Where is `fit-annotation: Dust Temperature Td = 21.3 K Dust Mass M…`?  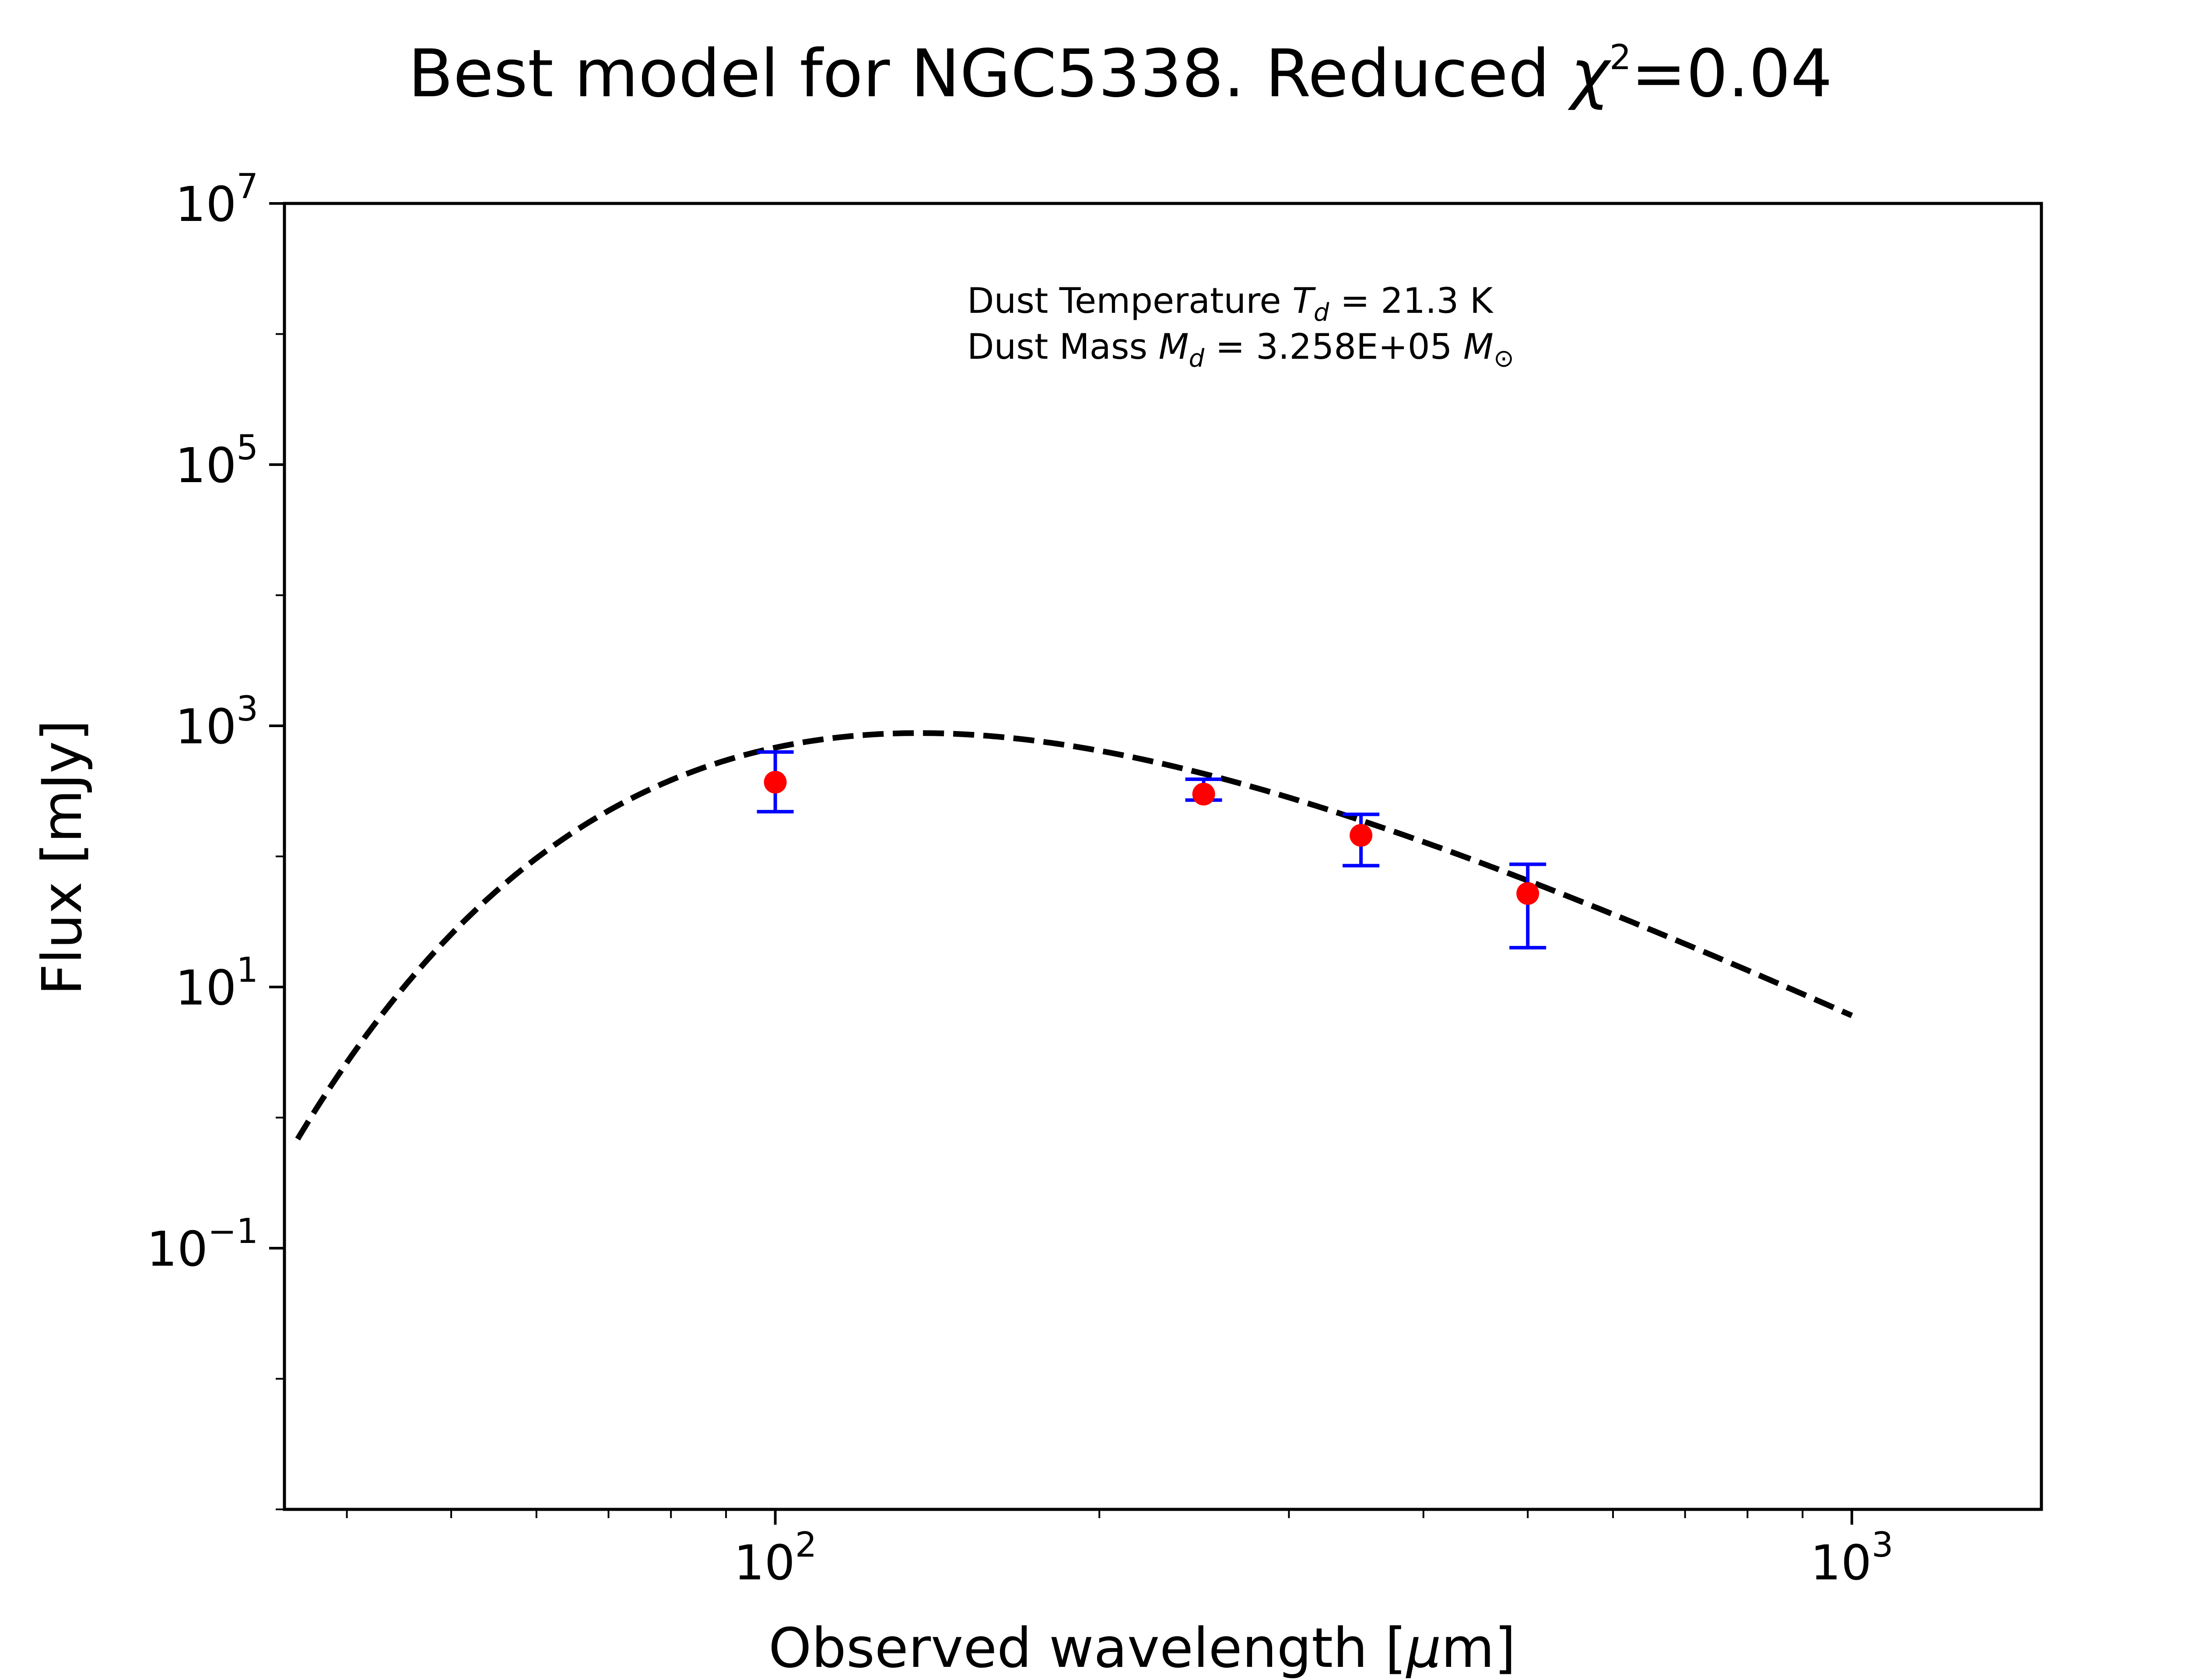
fit-annotation: Dust Temperature Td = 21.3 K Dust Mass M… is located at coordinates (1240, 326).